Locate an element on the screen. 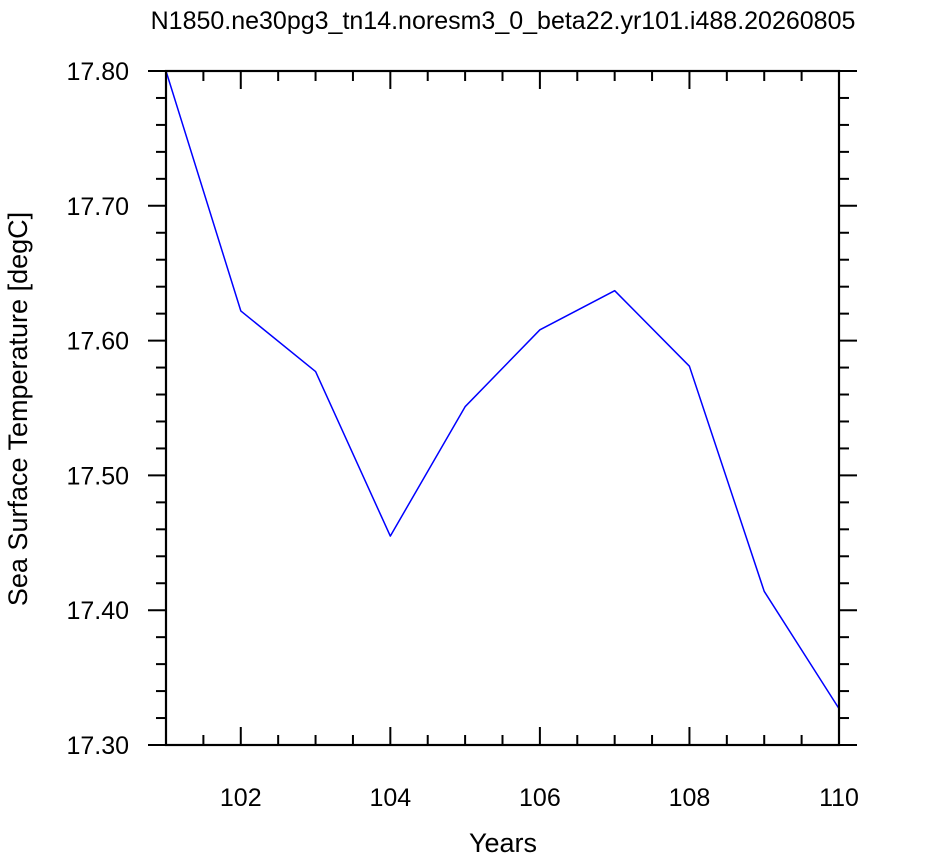 This screenshot has height=859, width=943. x-tick-label: 106 is located at coordinates (540, 798).